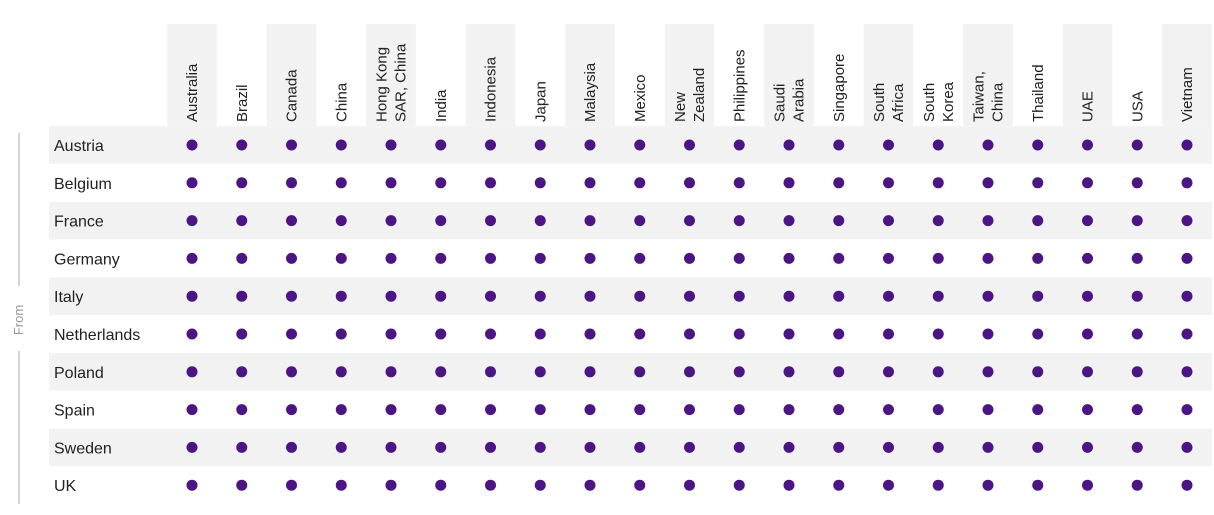  I want to click on column-label: China, so click(341, 102).